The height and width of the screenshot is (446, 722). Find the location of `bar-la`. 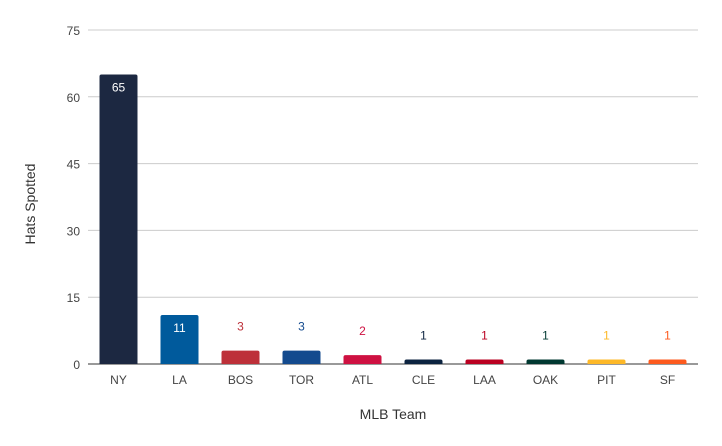

bar-la is located at coordinates (179, 339).